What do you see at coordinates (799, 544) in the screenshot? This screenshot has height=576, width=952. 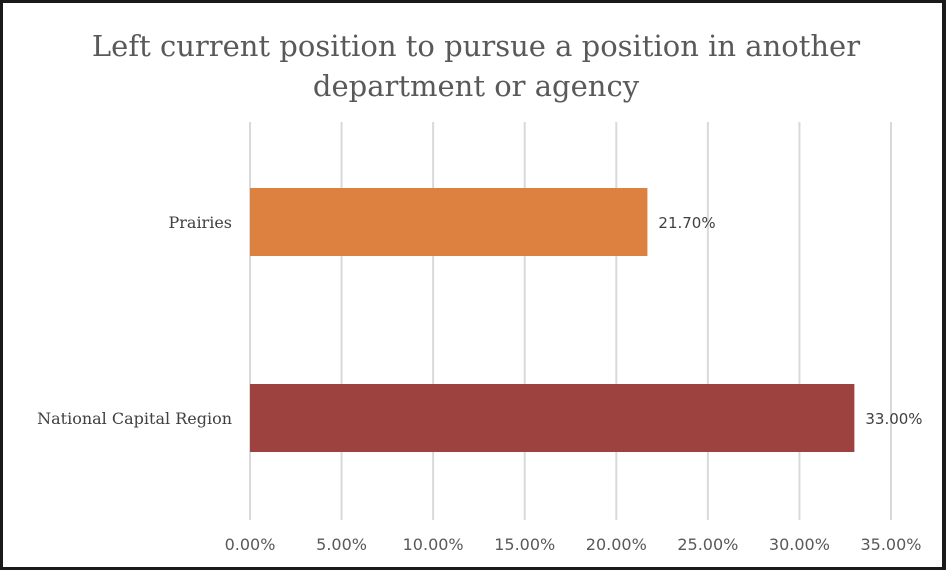 I see `x-tick-label: 30.00%` at bounding box center [799, 544].